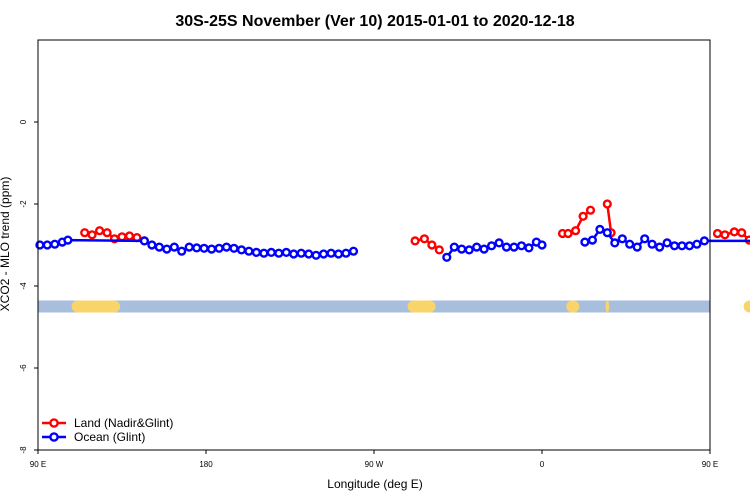 The width and height of the screenshot is (750, 500). I want to click on y-axis-label: XCO2 - MLO trend (ppm), so click(6, 244).